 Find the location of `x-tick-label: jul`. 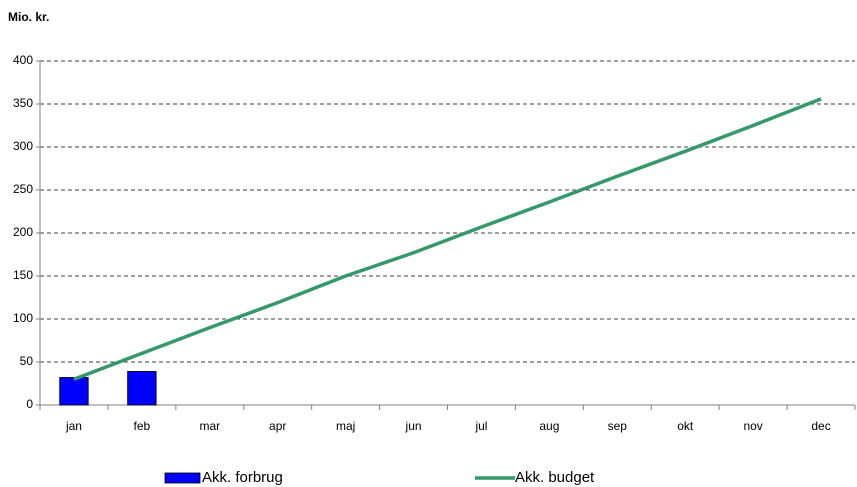

x-tick-label: jul is located at coordinates (480, 426).